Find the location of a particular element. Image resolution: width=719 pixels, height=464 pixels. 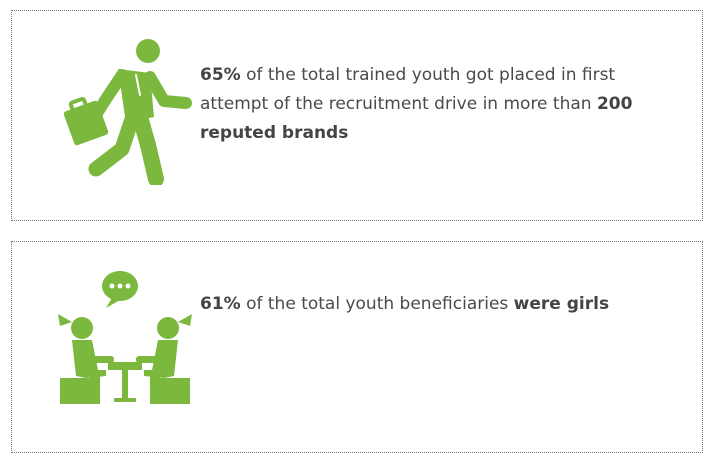

girls-description: of the total youth beneficiaries is located at coordinates (377, 304).